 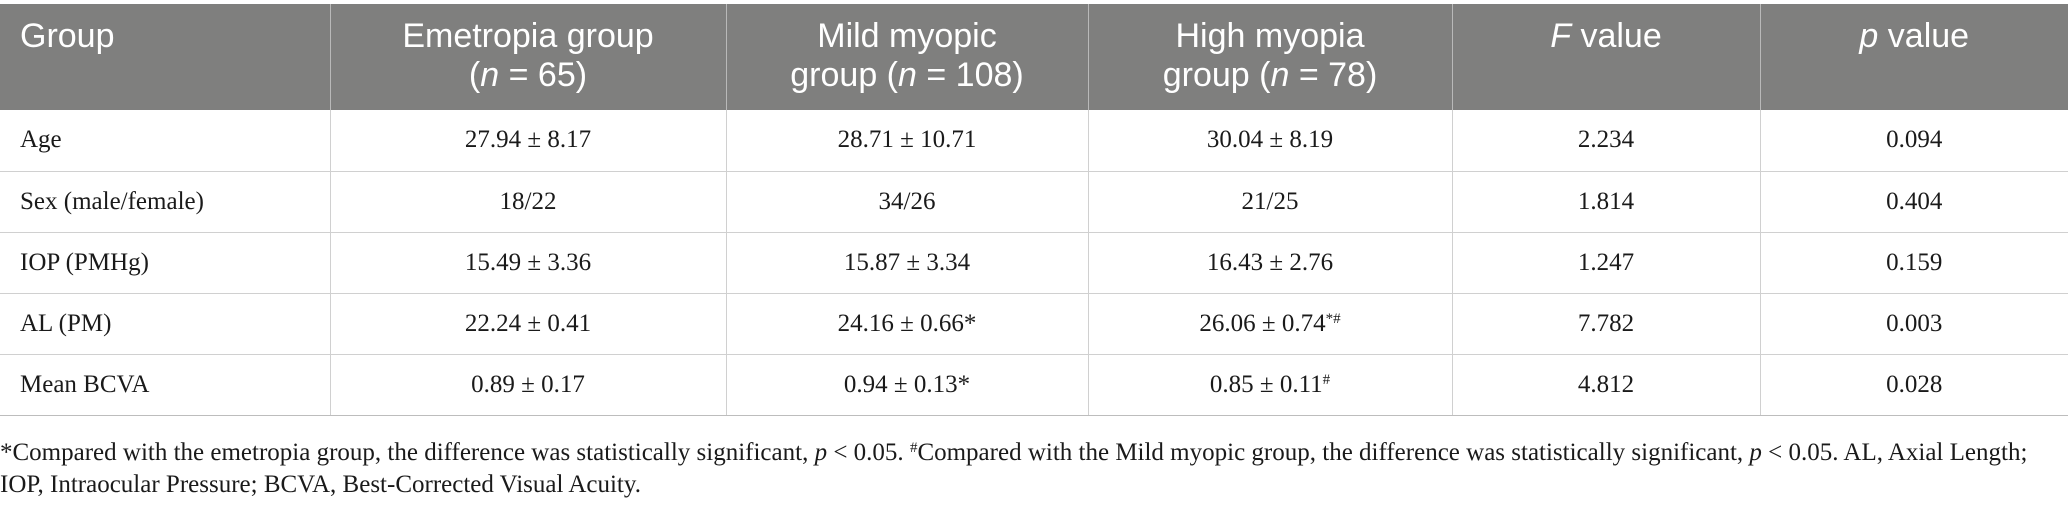 I want to click on cell-p: 0.094, so click(x=1913, y=141).